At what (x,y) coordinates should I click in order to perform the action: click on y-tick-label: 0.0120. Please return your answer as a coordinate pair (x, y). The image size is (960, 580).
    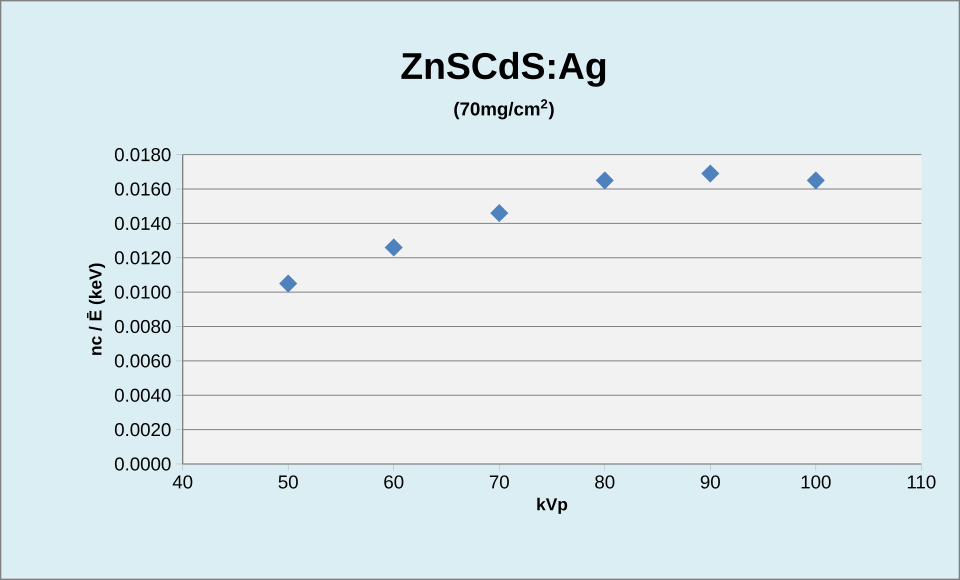
    Looking at the image, I should click on (142, 257).